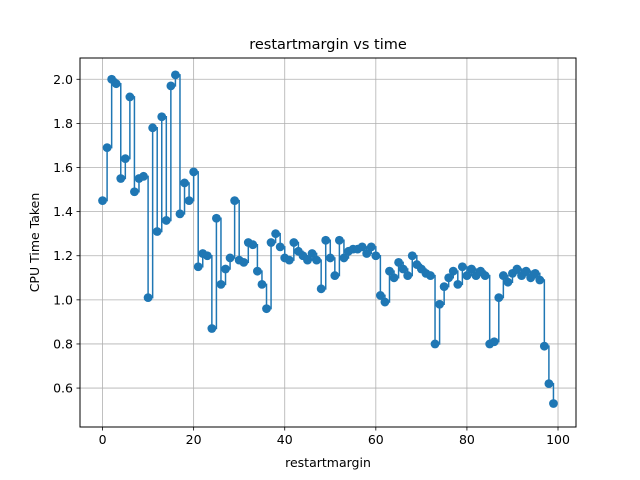 The image size is (640, 480). I want to click on y-tick-label: 1.0, so click(63, 299).